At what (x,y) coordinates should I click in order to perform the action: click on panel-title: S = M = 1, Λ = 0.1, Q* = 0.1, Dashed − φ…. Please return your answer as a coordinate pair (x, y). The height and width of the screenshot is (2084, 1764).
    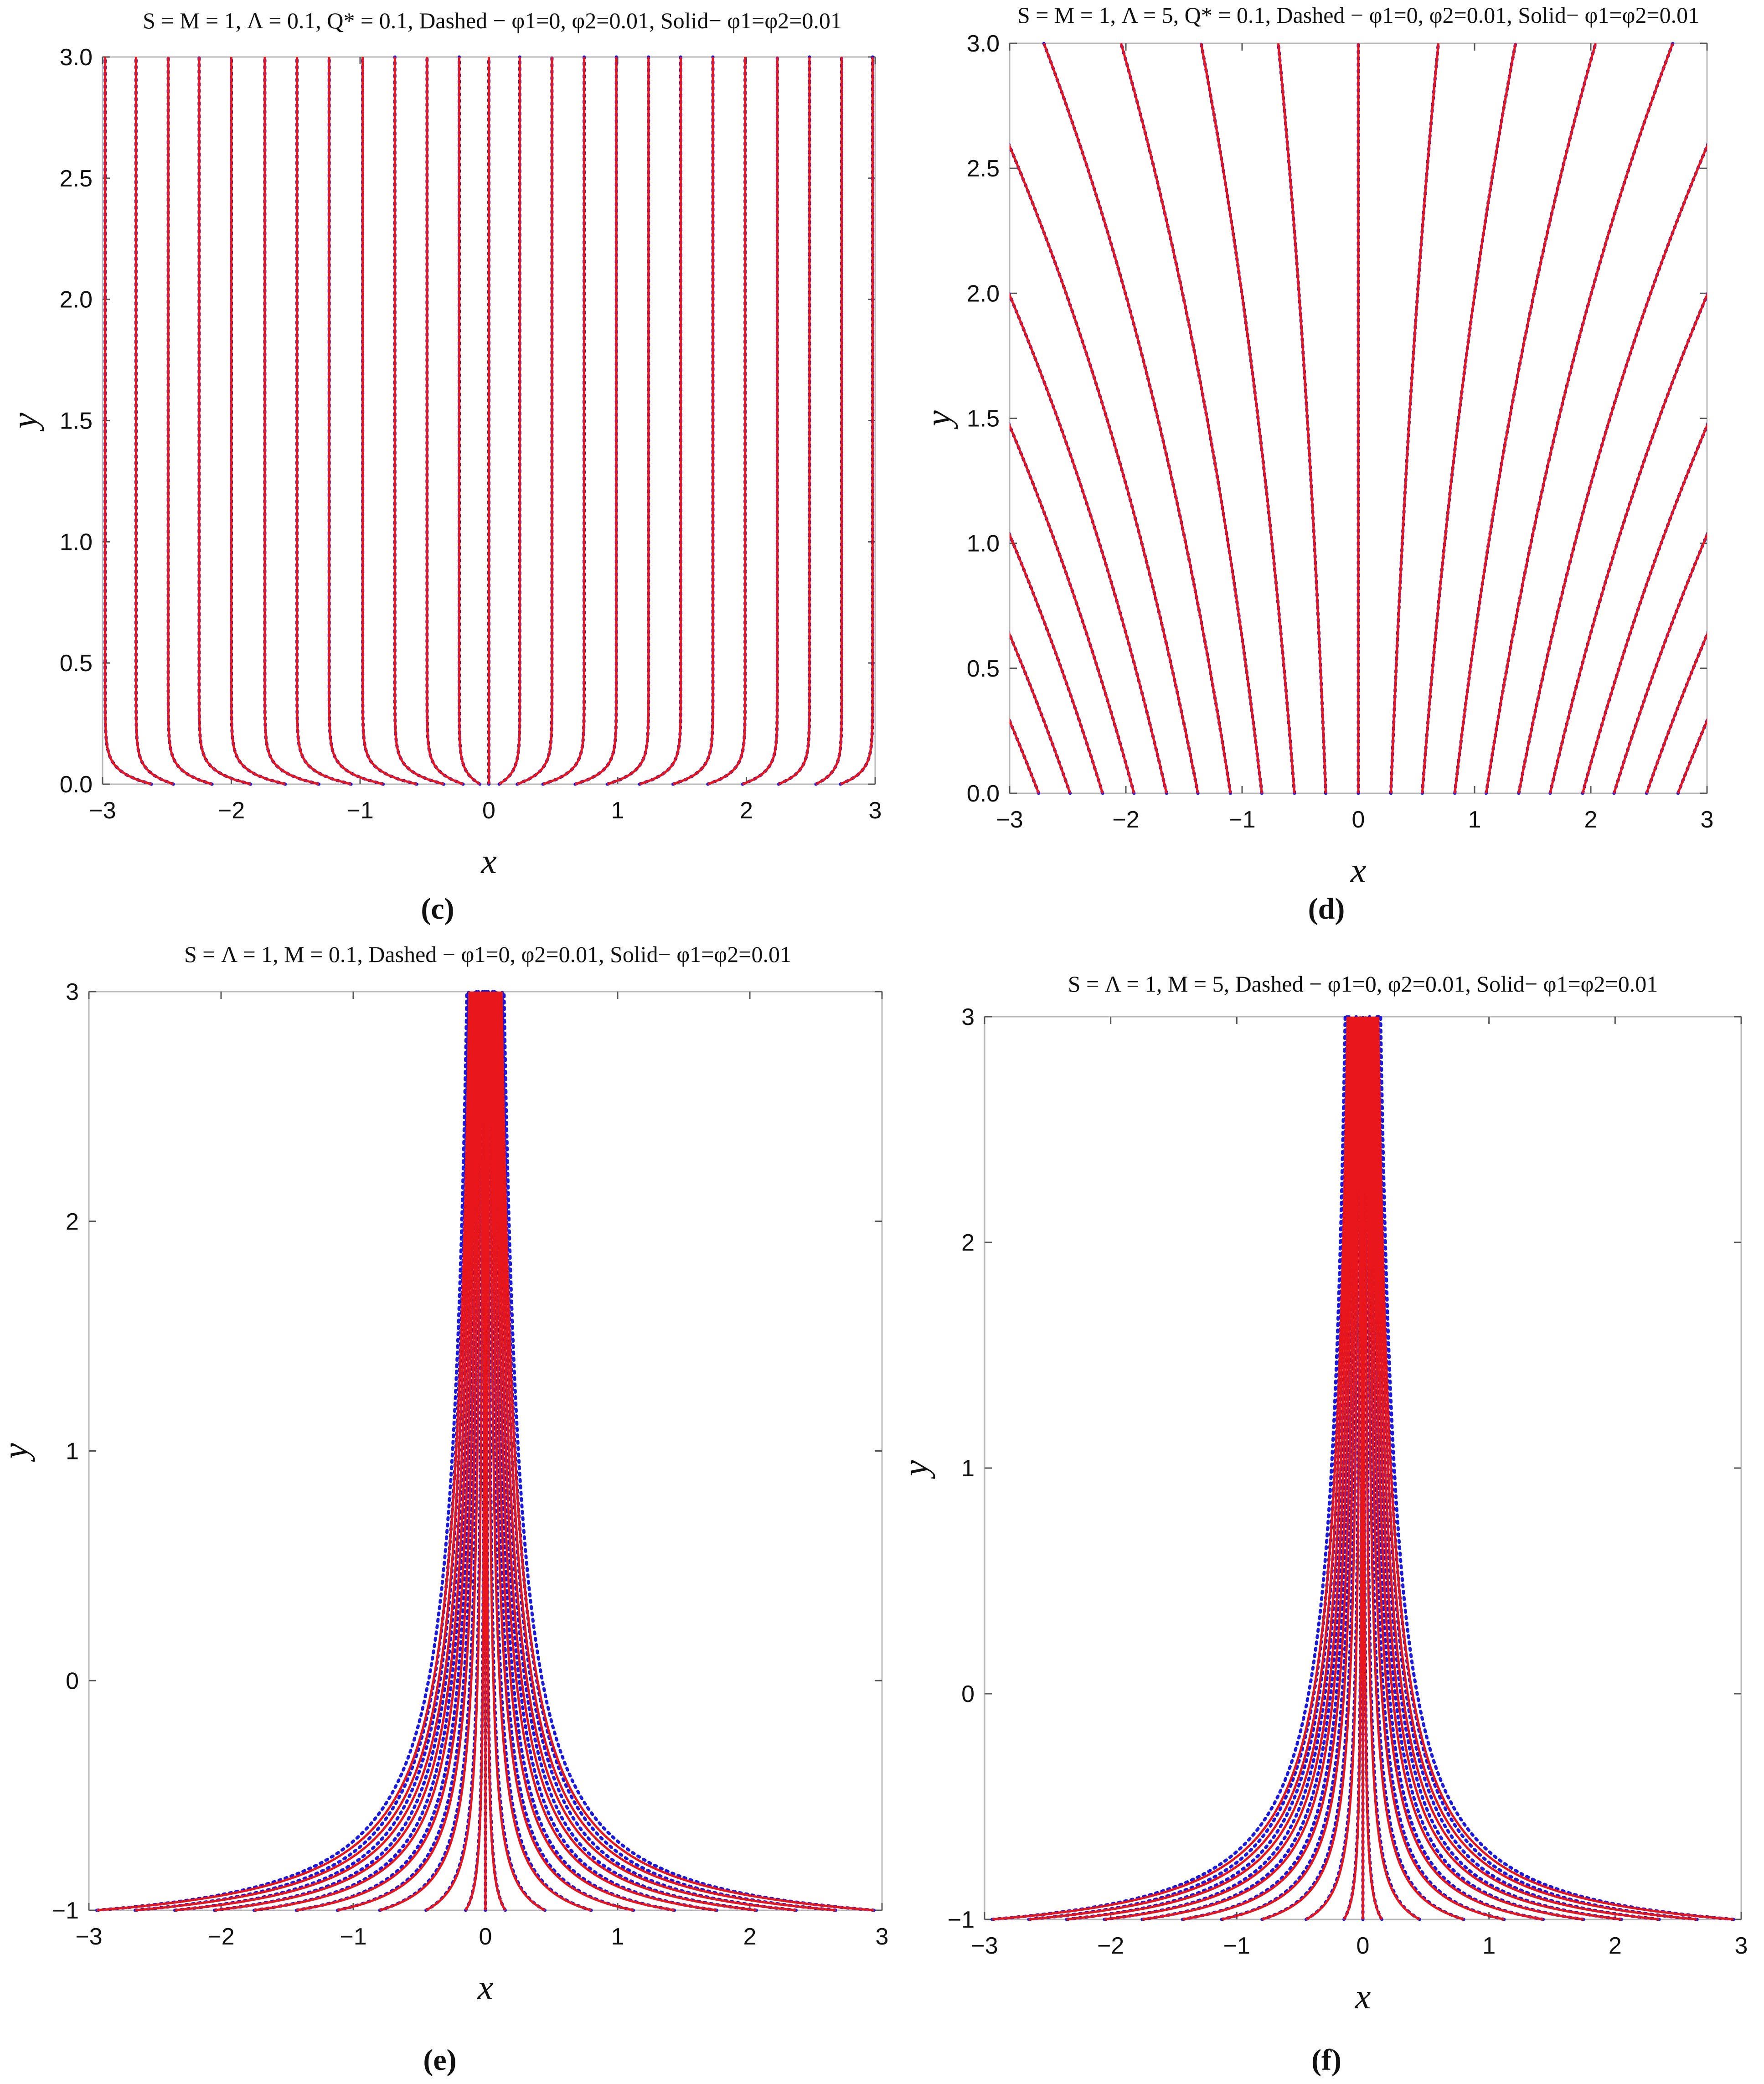
    Looking at the image, I should click on (492, 20).